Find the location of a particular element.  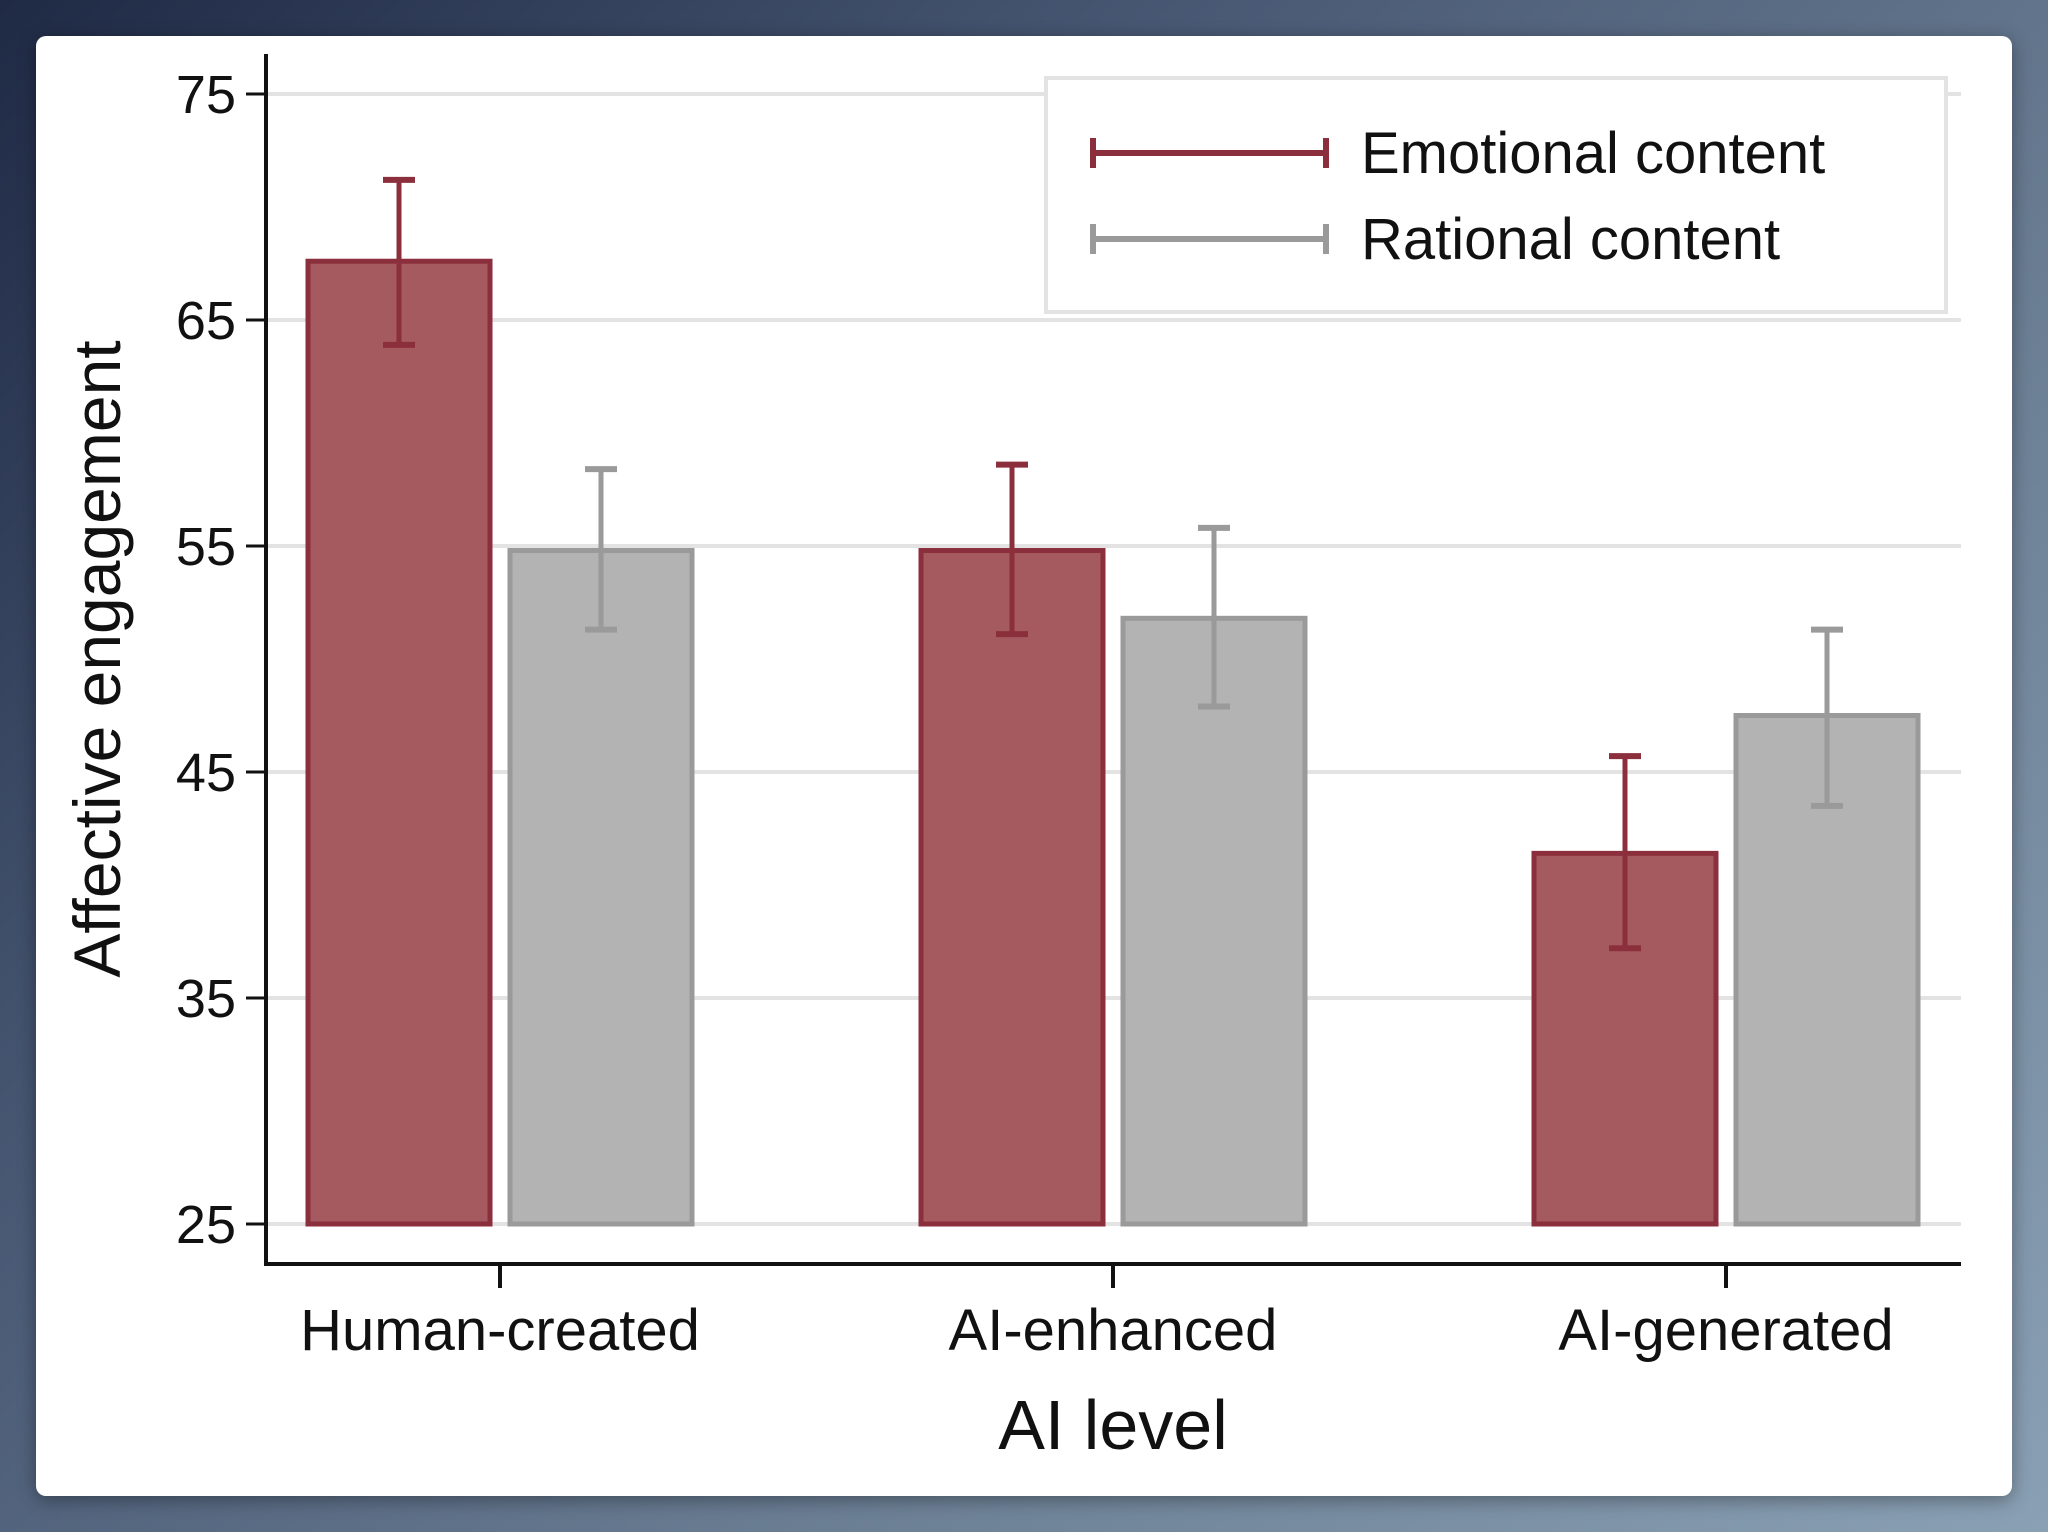

legend-items: Emotional content Rational content is located at coordinates (1457, 196).